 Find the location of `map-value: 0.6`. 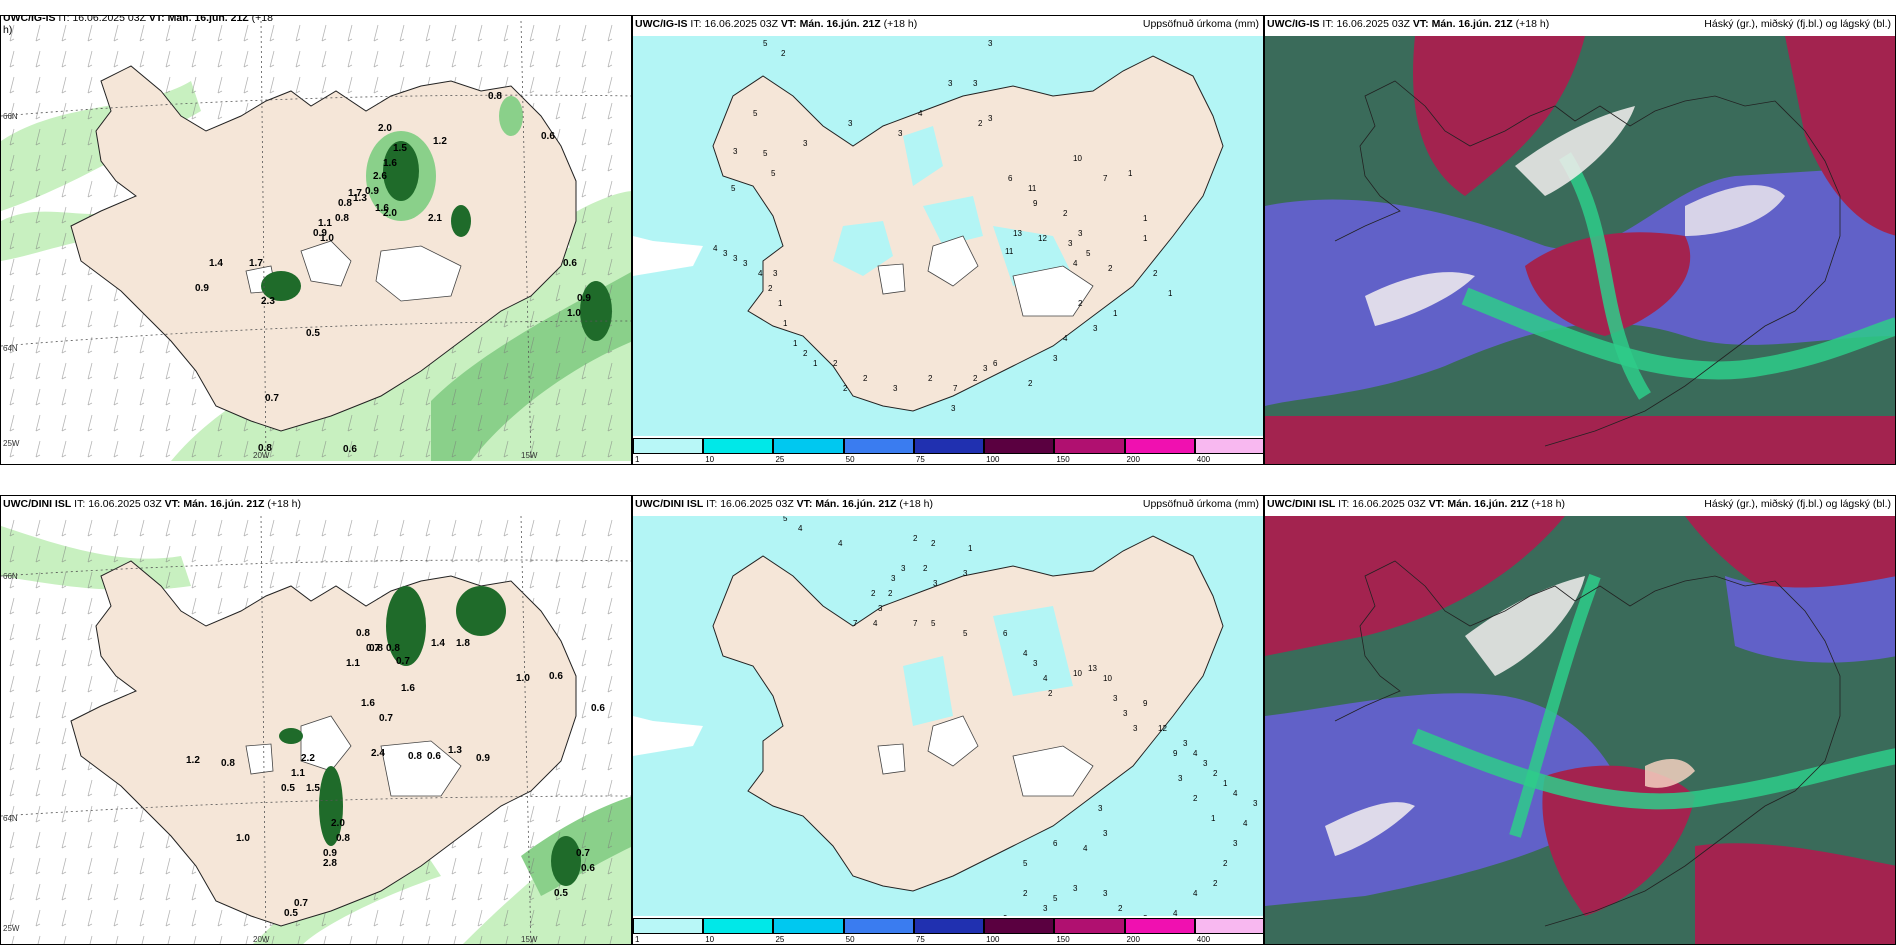

map-value: 0.6 is located at coordinates (556, 676).